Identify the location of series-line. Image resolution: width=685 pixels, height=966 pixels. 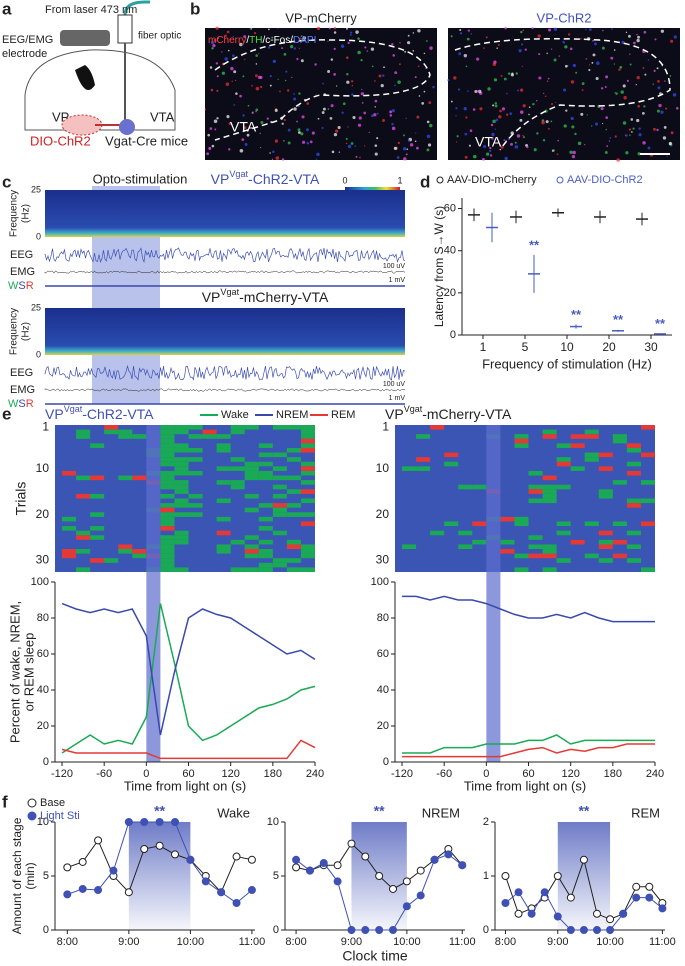
(528, 609).